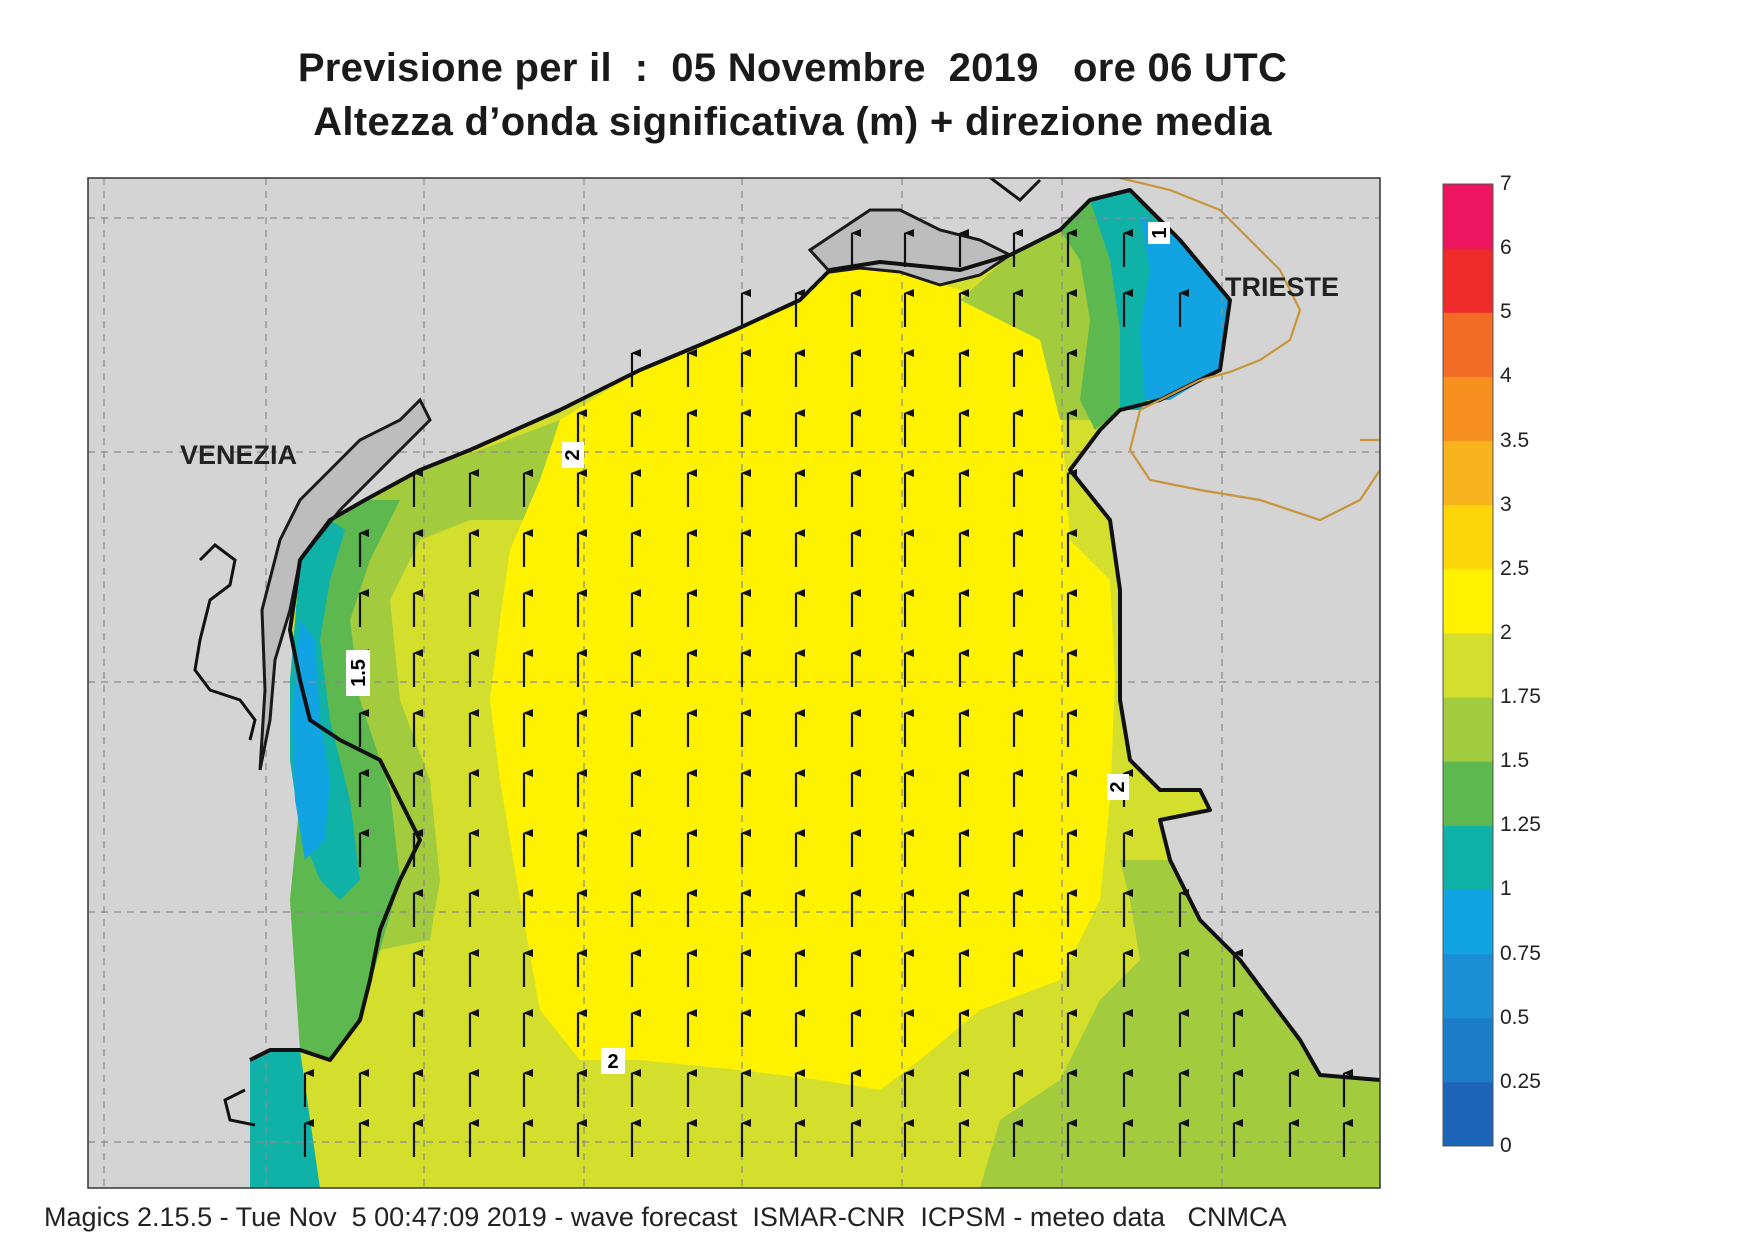  Describe the element at coordinates (359, 673) in the screenshot. I see `contour-label: 1.5` at that location.